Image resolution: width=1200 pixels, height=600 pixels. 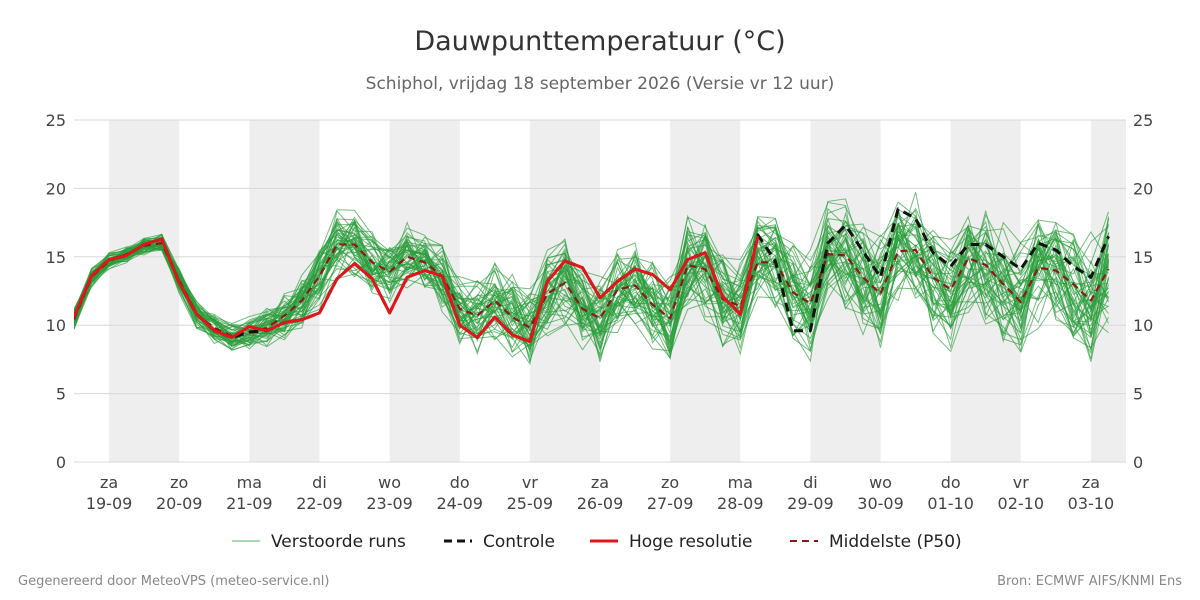 What do you see at coordinates (319, 503) in the screenshot?
I see `x-tick-date: 22-09` at bounding box center [319, 503].